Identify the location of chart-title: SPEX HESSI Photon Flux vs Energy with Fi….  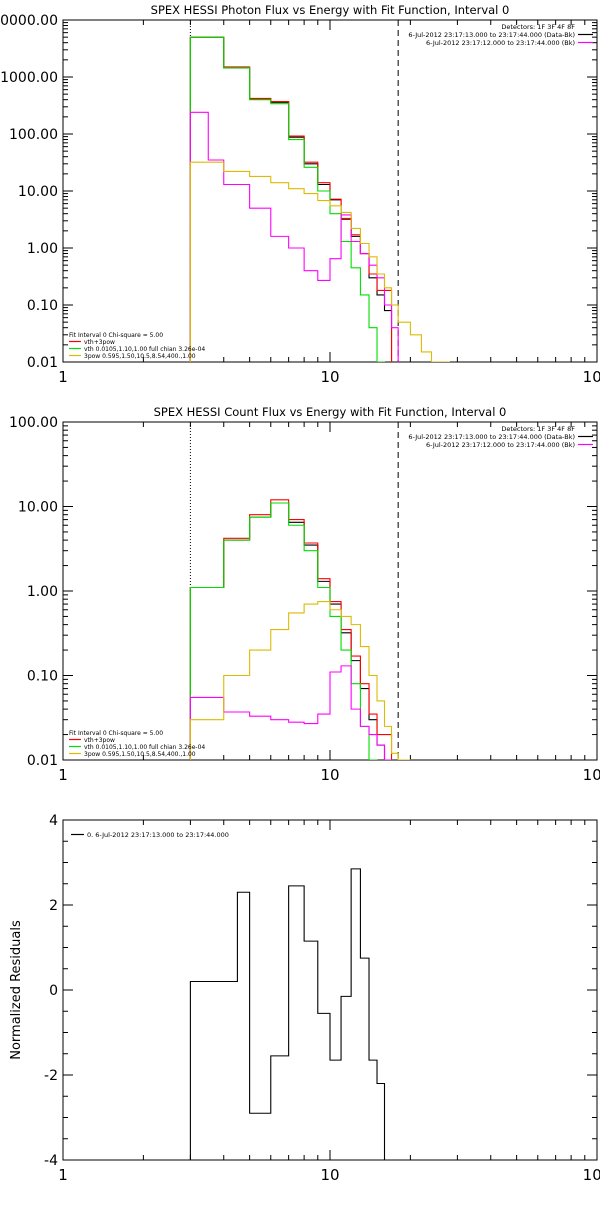
(330, 10).